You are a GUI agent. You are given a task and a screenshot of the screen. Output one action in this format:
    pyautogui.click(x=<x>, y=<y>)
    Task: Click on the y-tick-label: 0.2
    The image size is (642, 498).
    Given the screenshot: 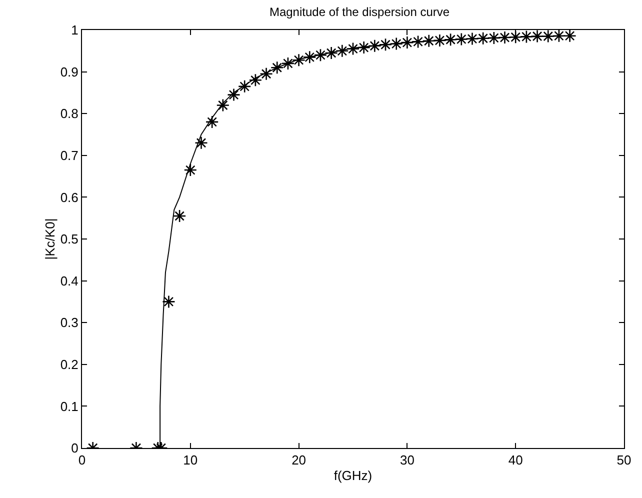 What is the action you would take?
    pyautogui.click(x=69, y=364)
    